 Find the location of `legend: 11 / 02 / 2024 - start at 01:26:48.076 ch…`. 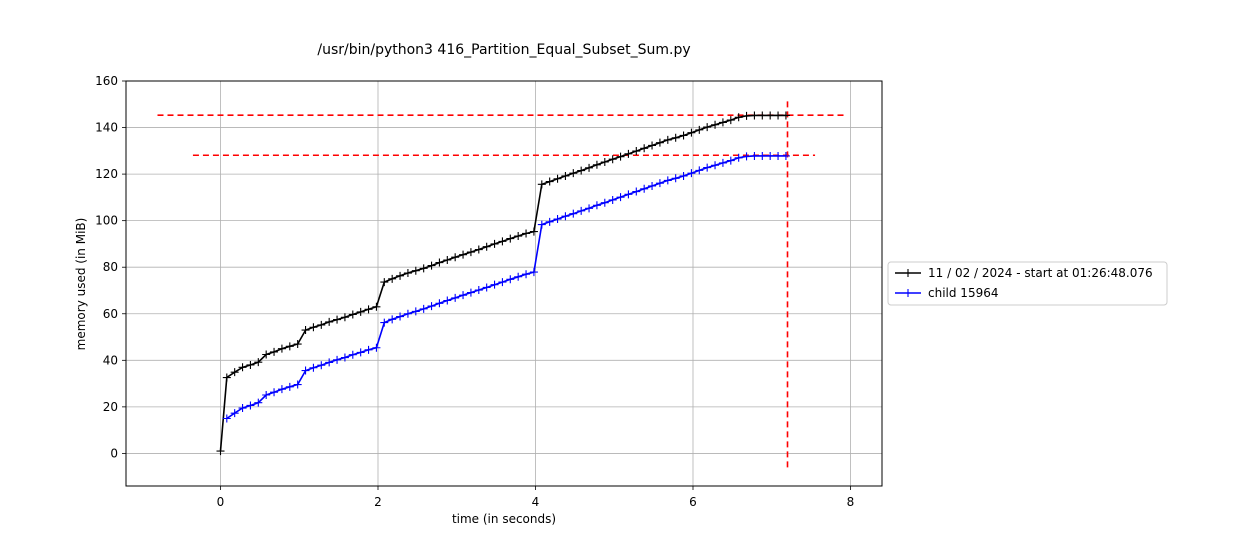

legend: 11 / 02 / 2024 - start at 01:26:48.076 ch… is located at coordinates (1027, 283).